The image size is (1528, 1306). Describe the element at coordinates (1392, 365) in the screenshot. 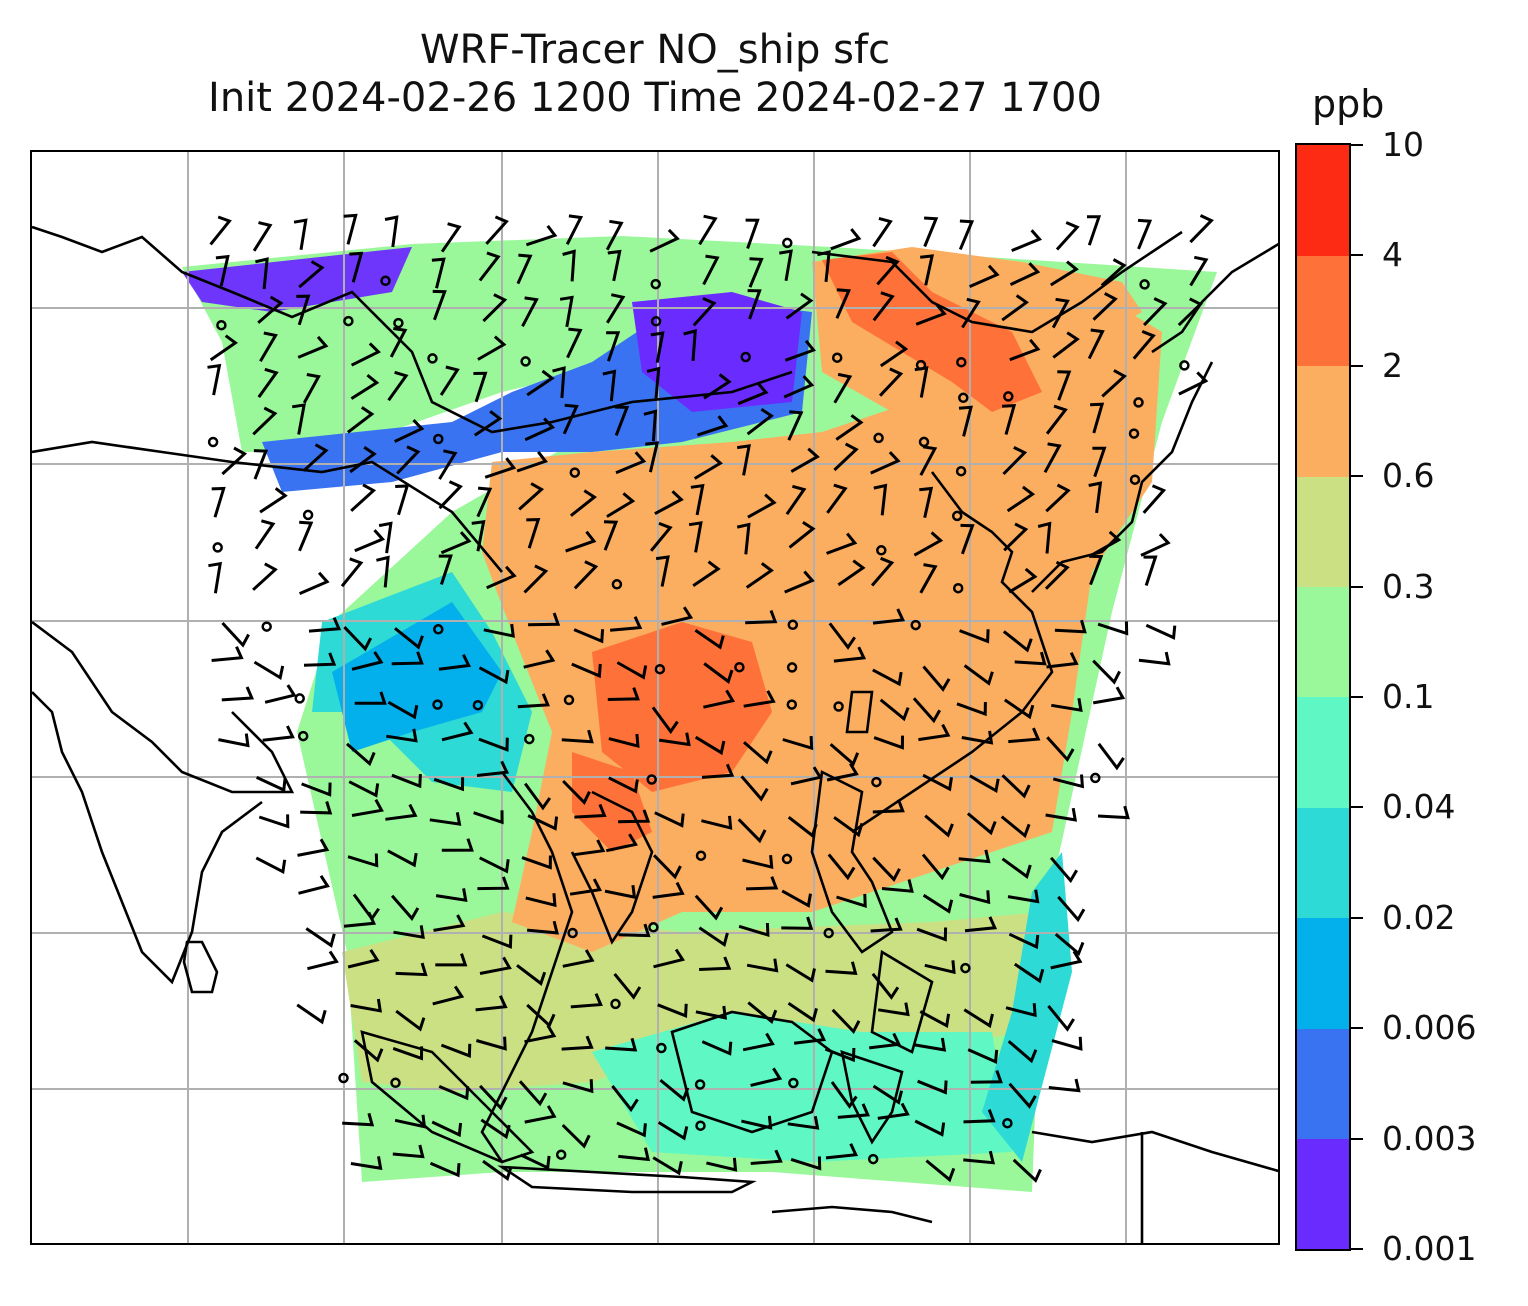

I see `colorbar-tick-label: 2` at that location.